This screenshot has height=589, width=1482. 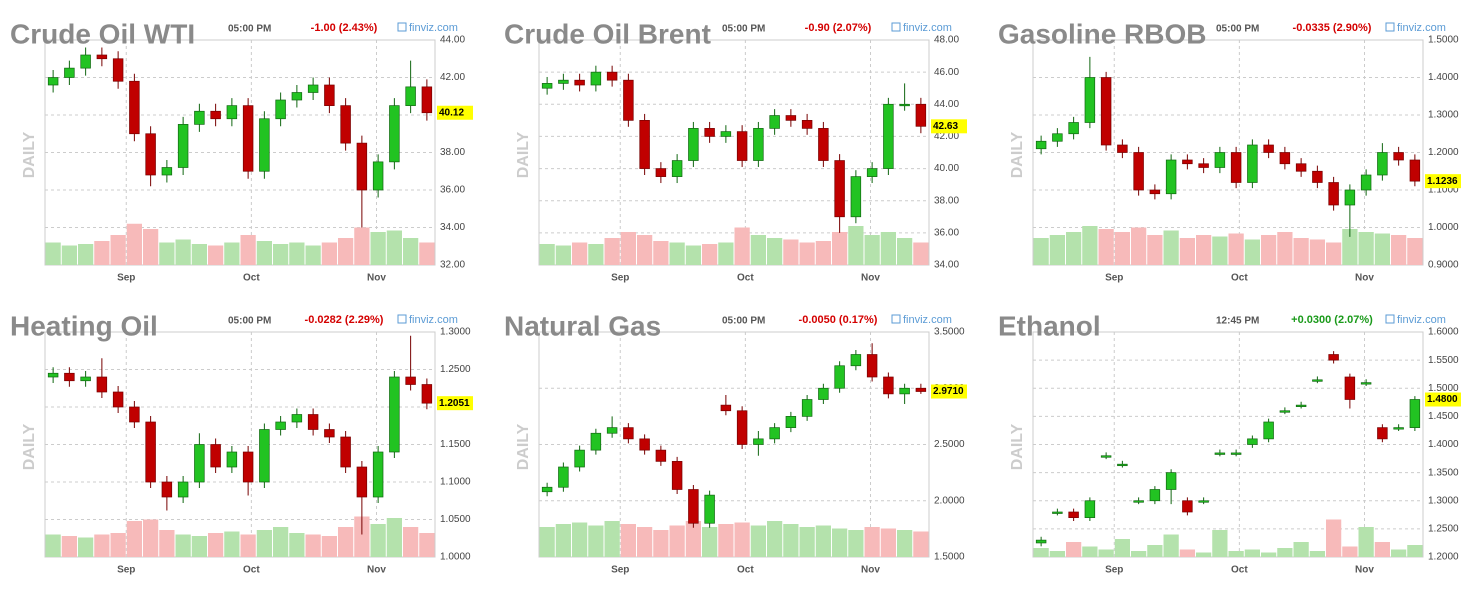 I want to click on y-tick-label: 36.00, so click(x=946, y=232).